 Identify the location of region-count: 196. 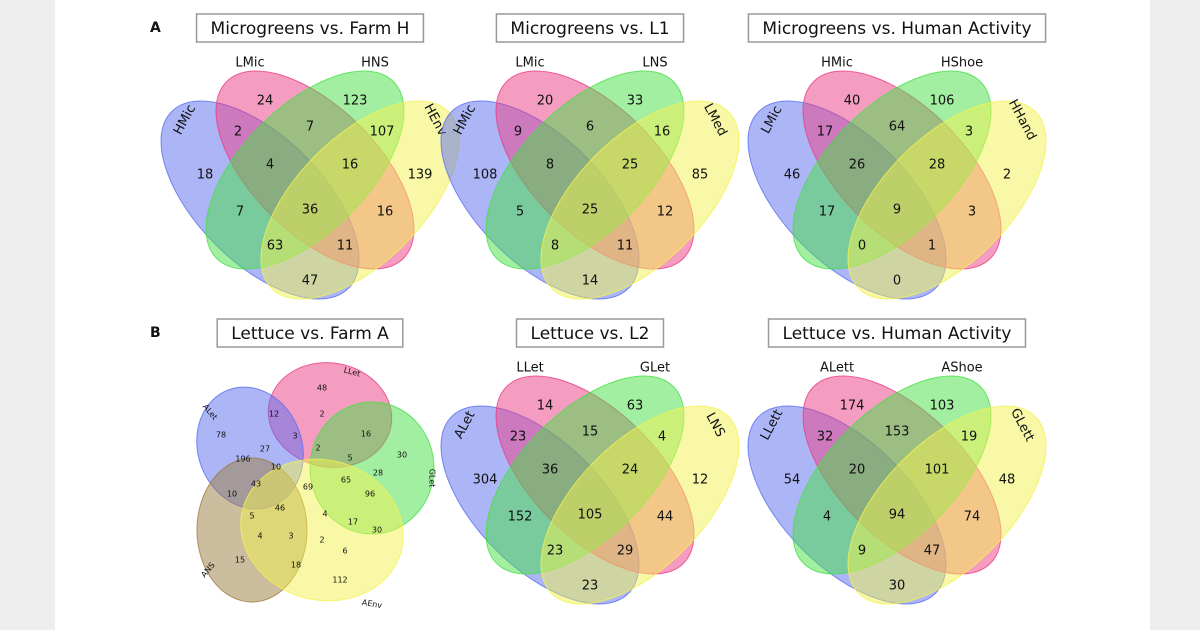
(242, 459).